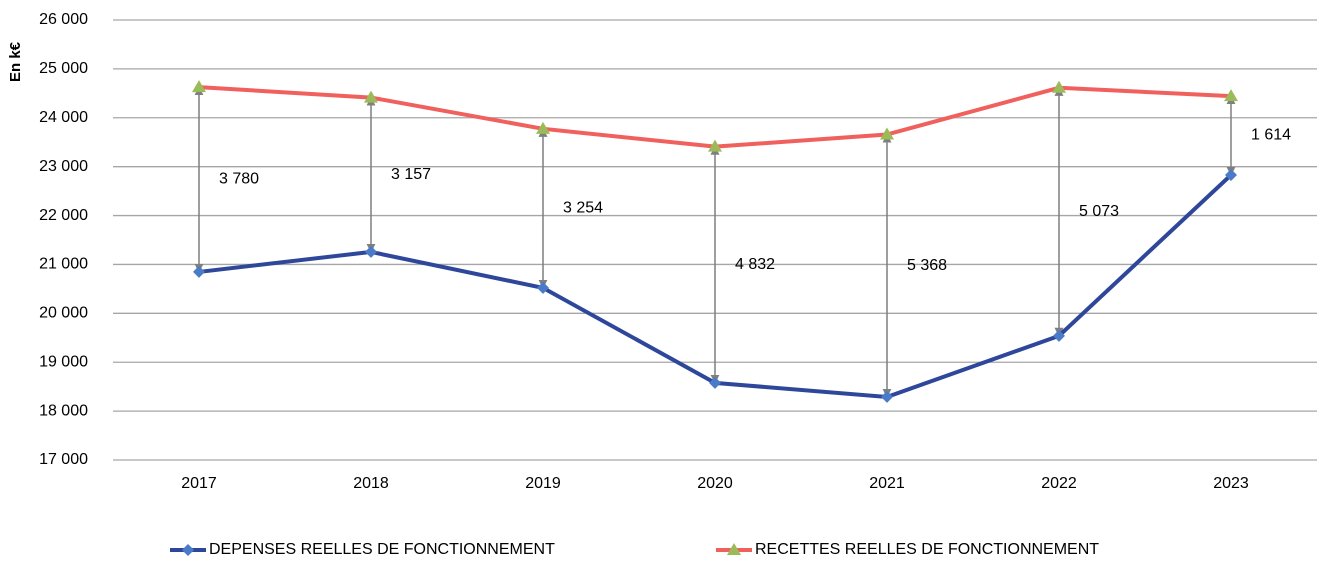 This screenshot has width=1319, height=565. What do you see at coordinates (63, 361) in the screenshot?
I see `y-tick-label: 19 000` at bounding box center [63, 361].